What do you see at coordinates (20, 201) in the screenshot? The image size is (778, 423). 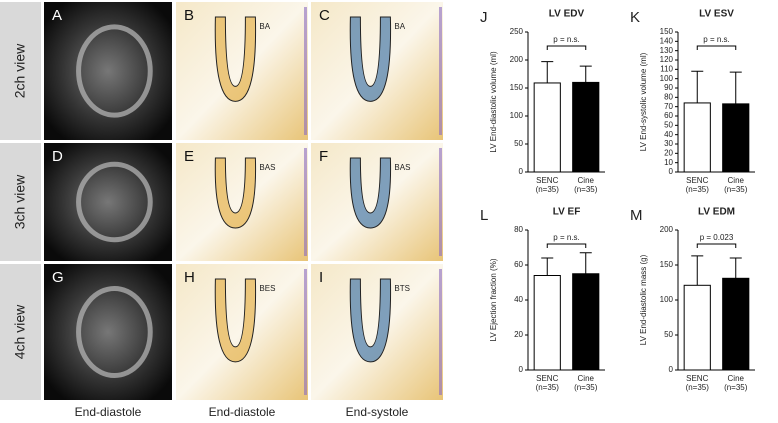 I see `row-label: 3ch view` at bounding box center [20, 201].